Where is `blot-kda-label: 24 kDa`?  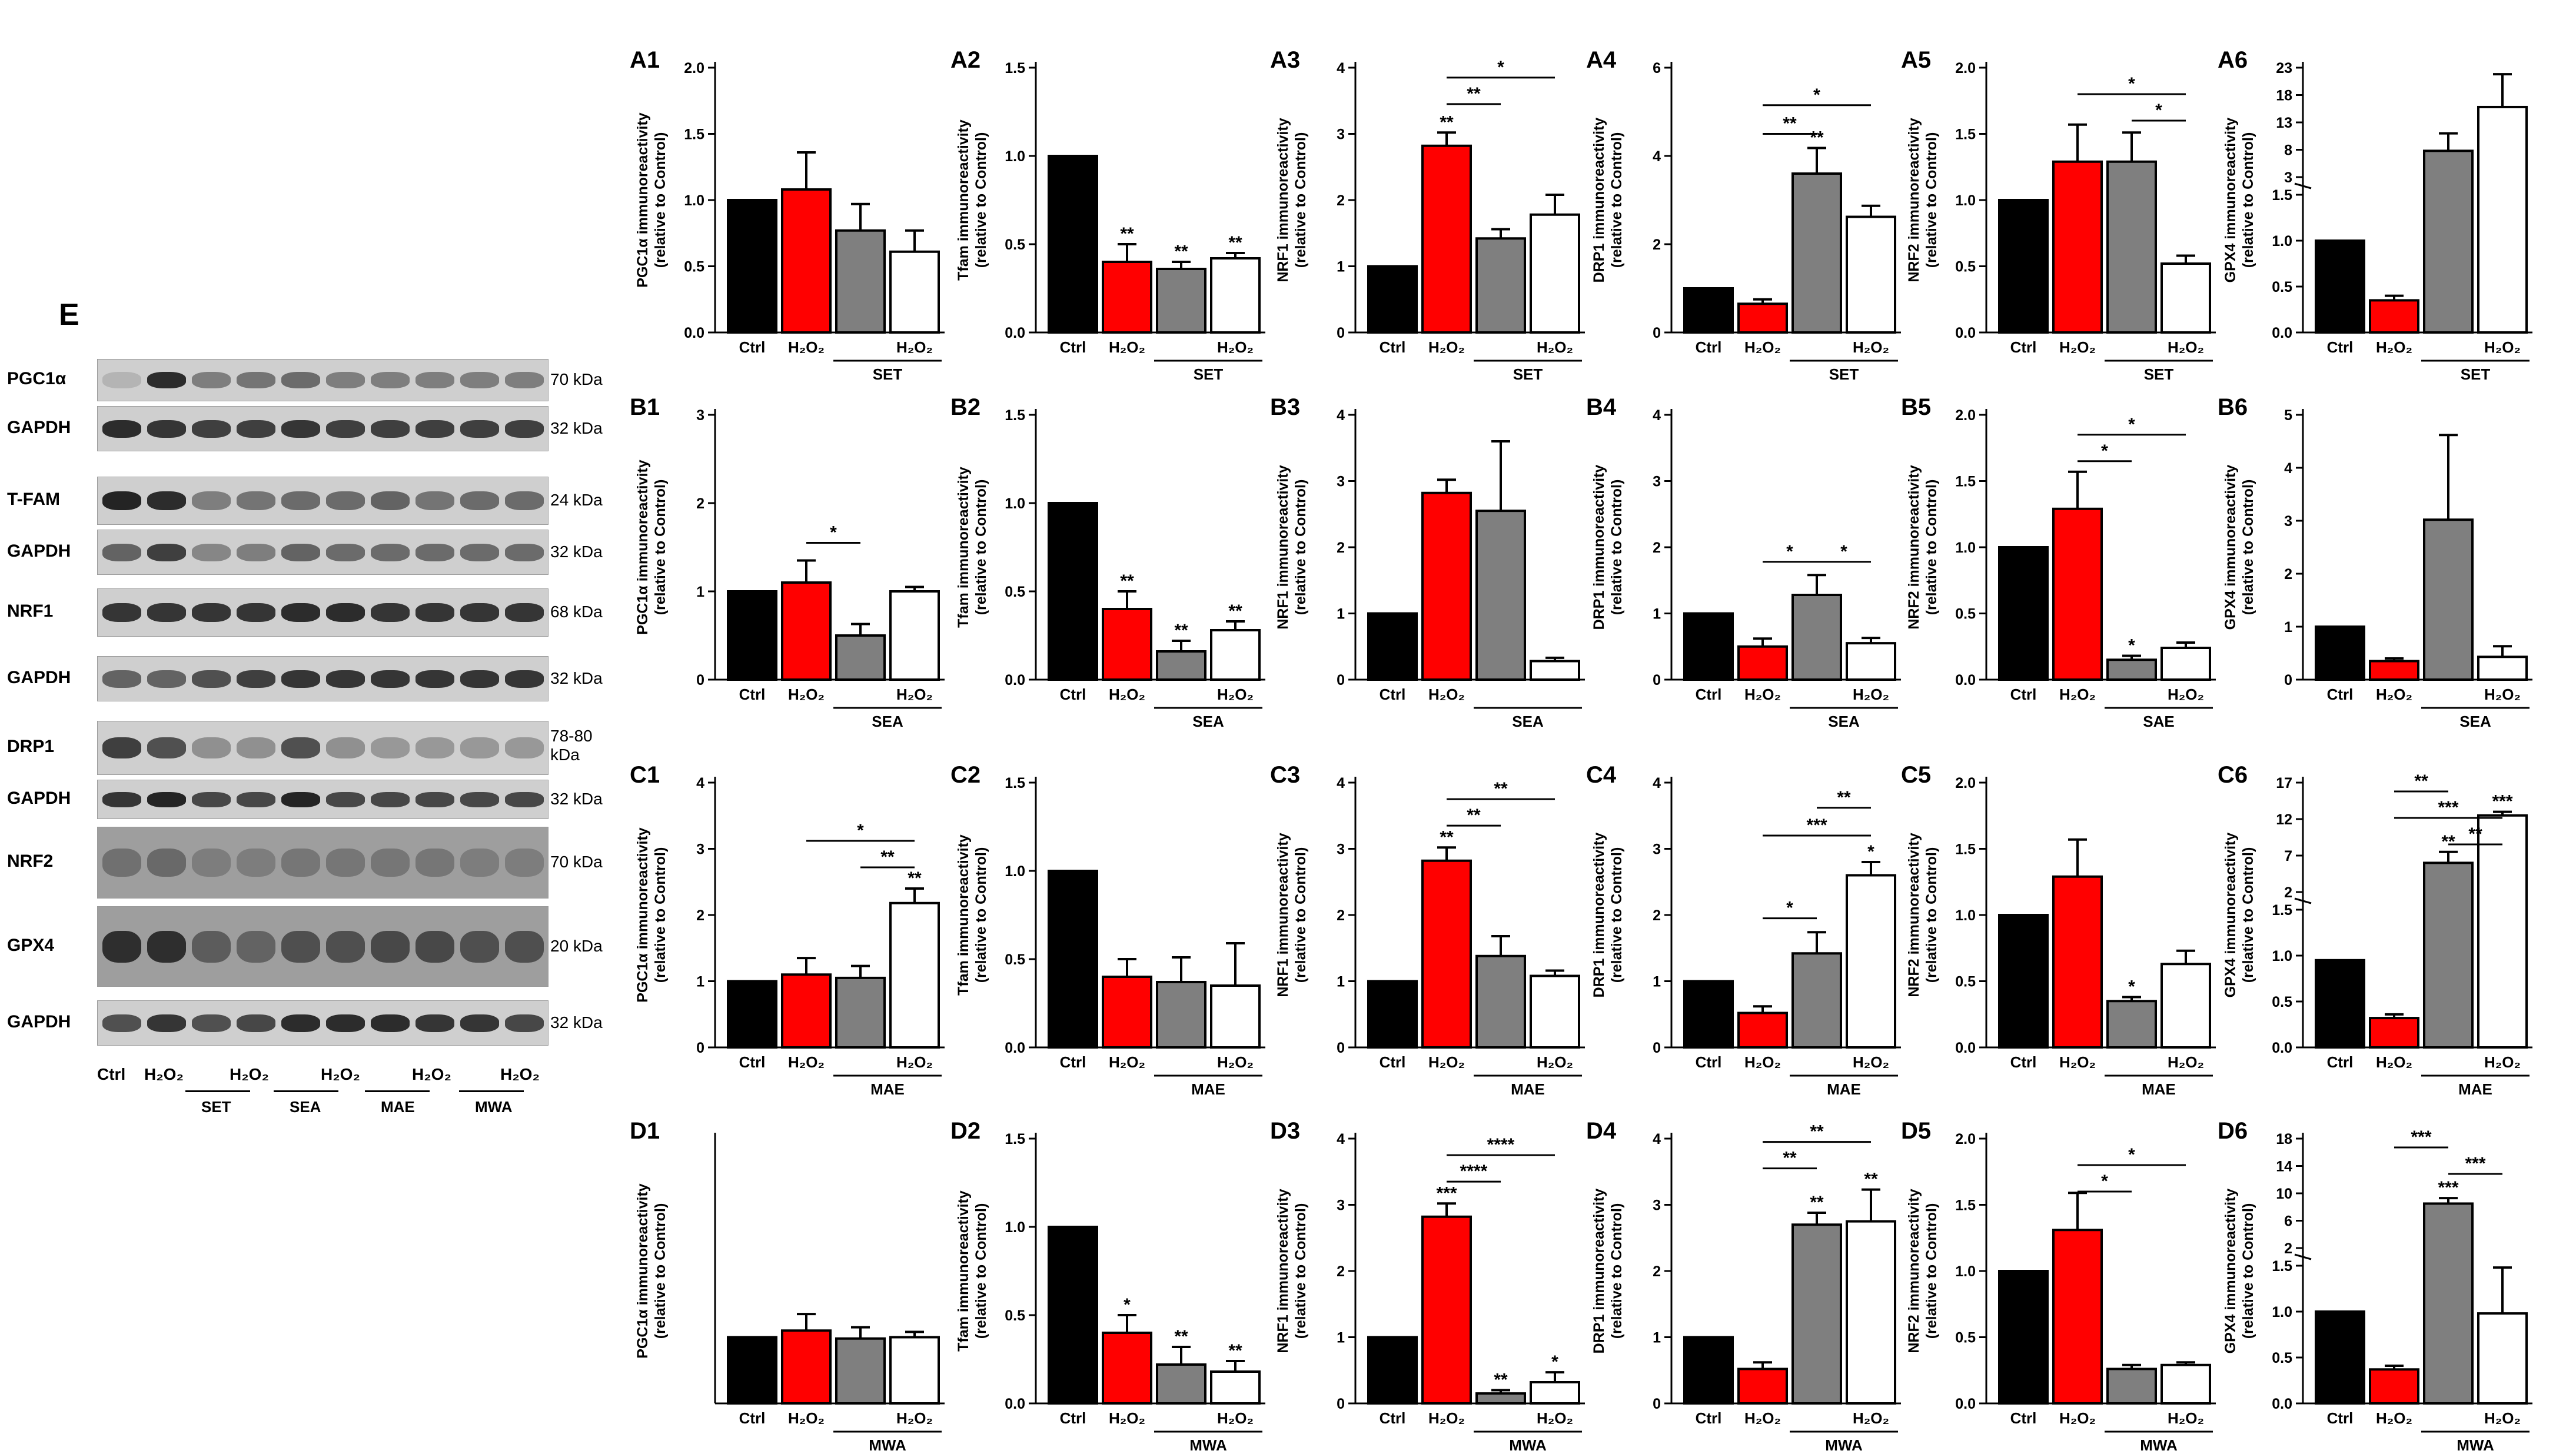 blot-kda-label: 24 kDa is located at coordinates (576, 500).